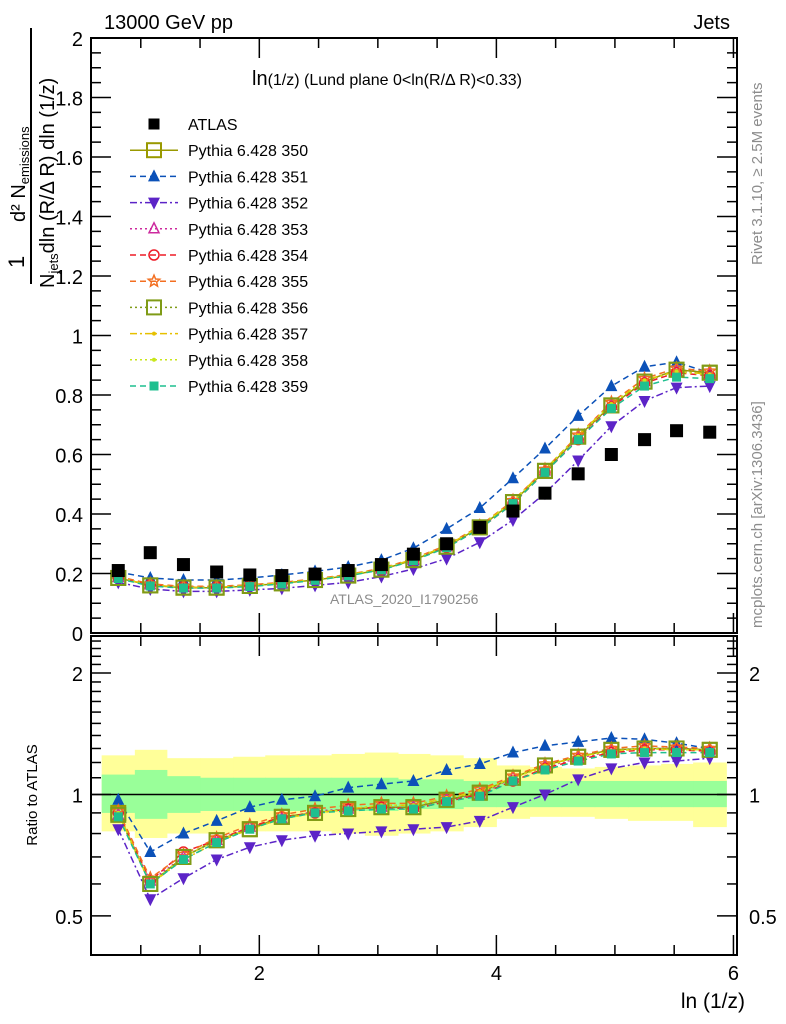 Image resolution: width=786 pixels, height=1024 pixels. I want to click on legend-item: Pythia 6.428 359, so click(219, 387).